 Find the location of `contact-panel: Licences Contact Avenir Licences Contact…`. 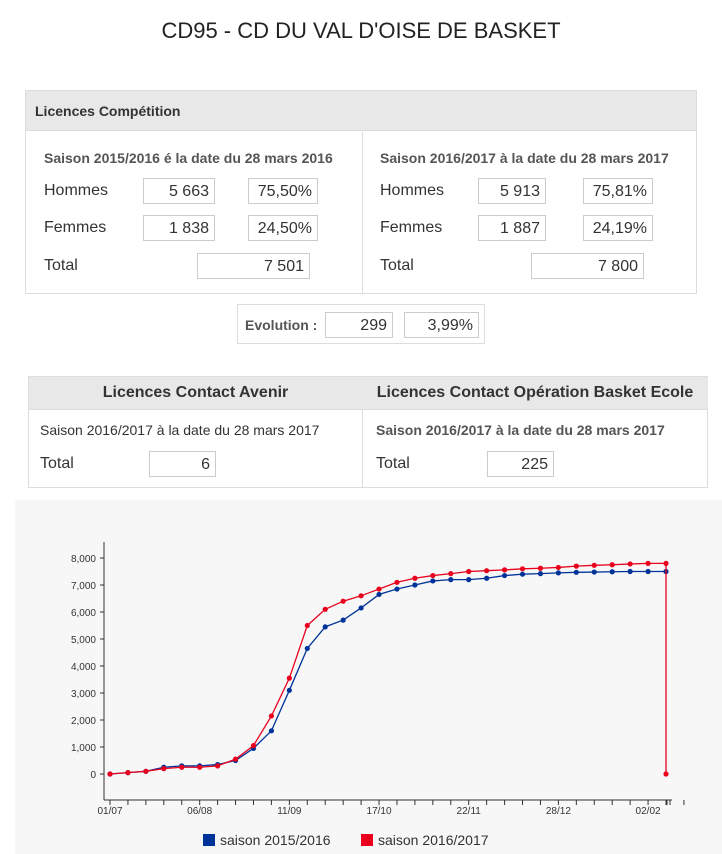

contact-panel: Licences Contact Avenir Licences Contact… is located at coordinates (368, 432).